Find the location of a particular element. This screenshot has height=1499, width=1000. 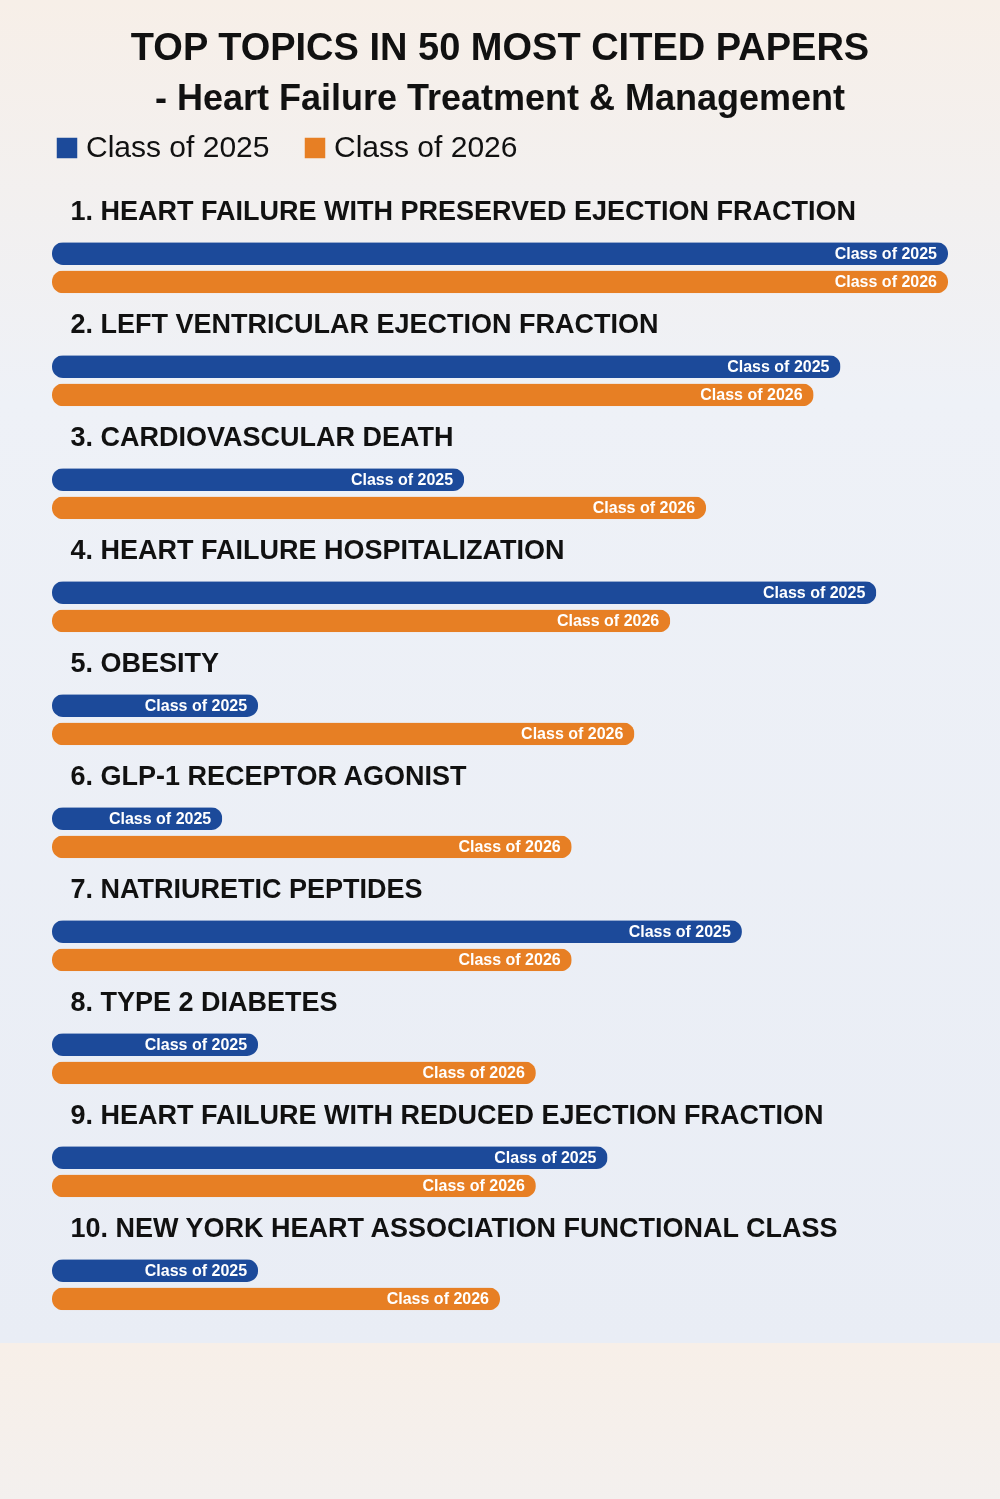

y-tick-label: 7. NATRIURETIC PEPTIDES is located at coordinates (246, 888).